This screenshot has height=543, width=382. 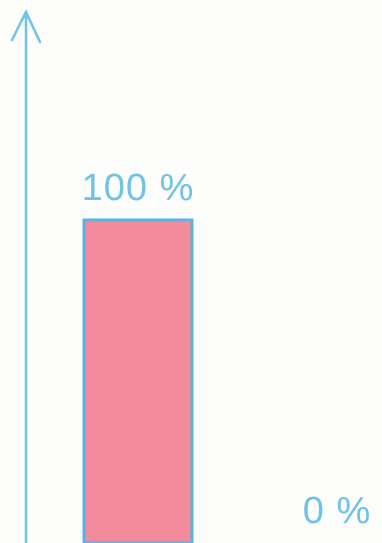 What do you see at coordinates (26, 26) in the screenshot?
I see `y-axis-arrow` at bounding box center [26, 26].